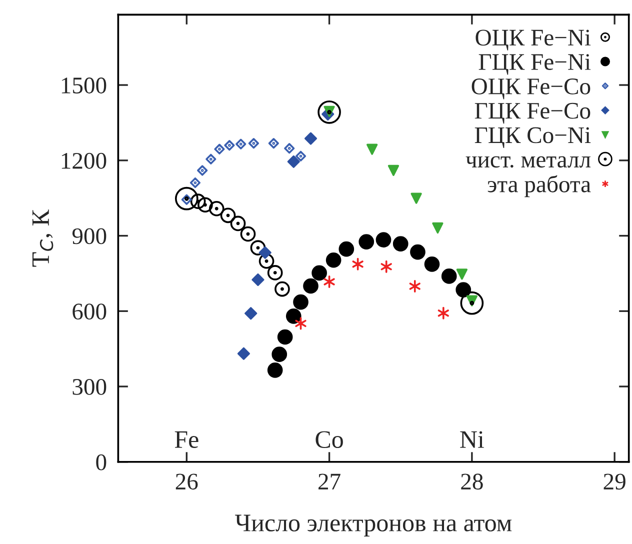 The image size is (632, 544). What do you see at coordinates (532, 113) in the screenshot?
I see `legend-label: ГЦК Fe−Co` at bounding box center [532, 113].